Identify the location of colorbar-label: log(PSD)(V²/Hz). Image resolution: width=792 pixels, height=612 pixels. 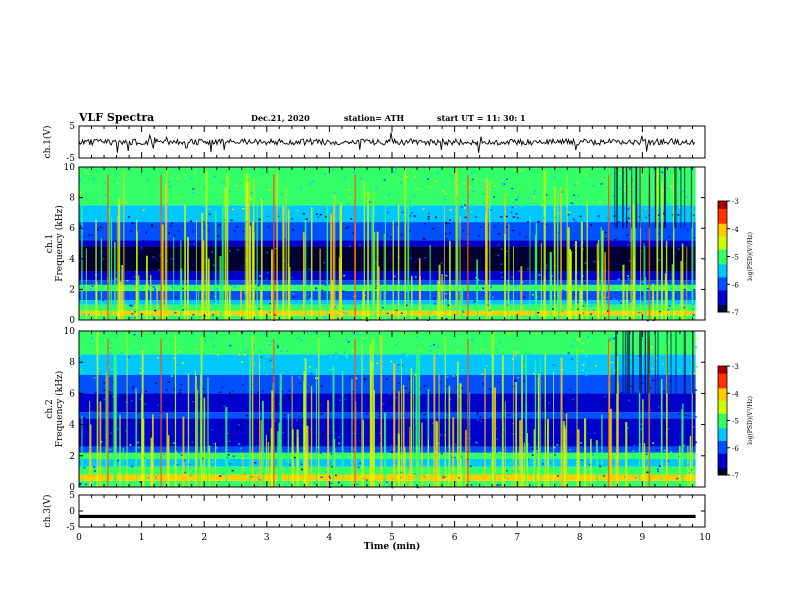
(750, 256).